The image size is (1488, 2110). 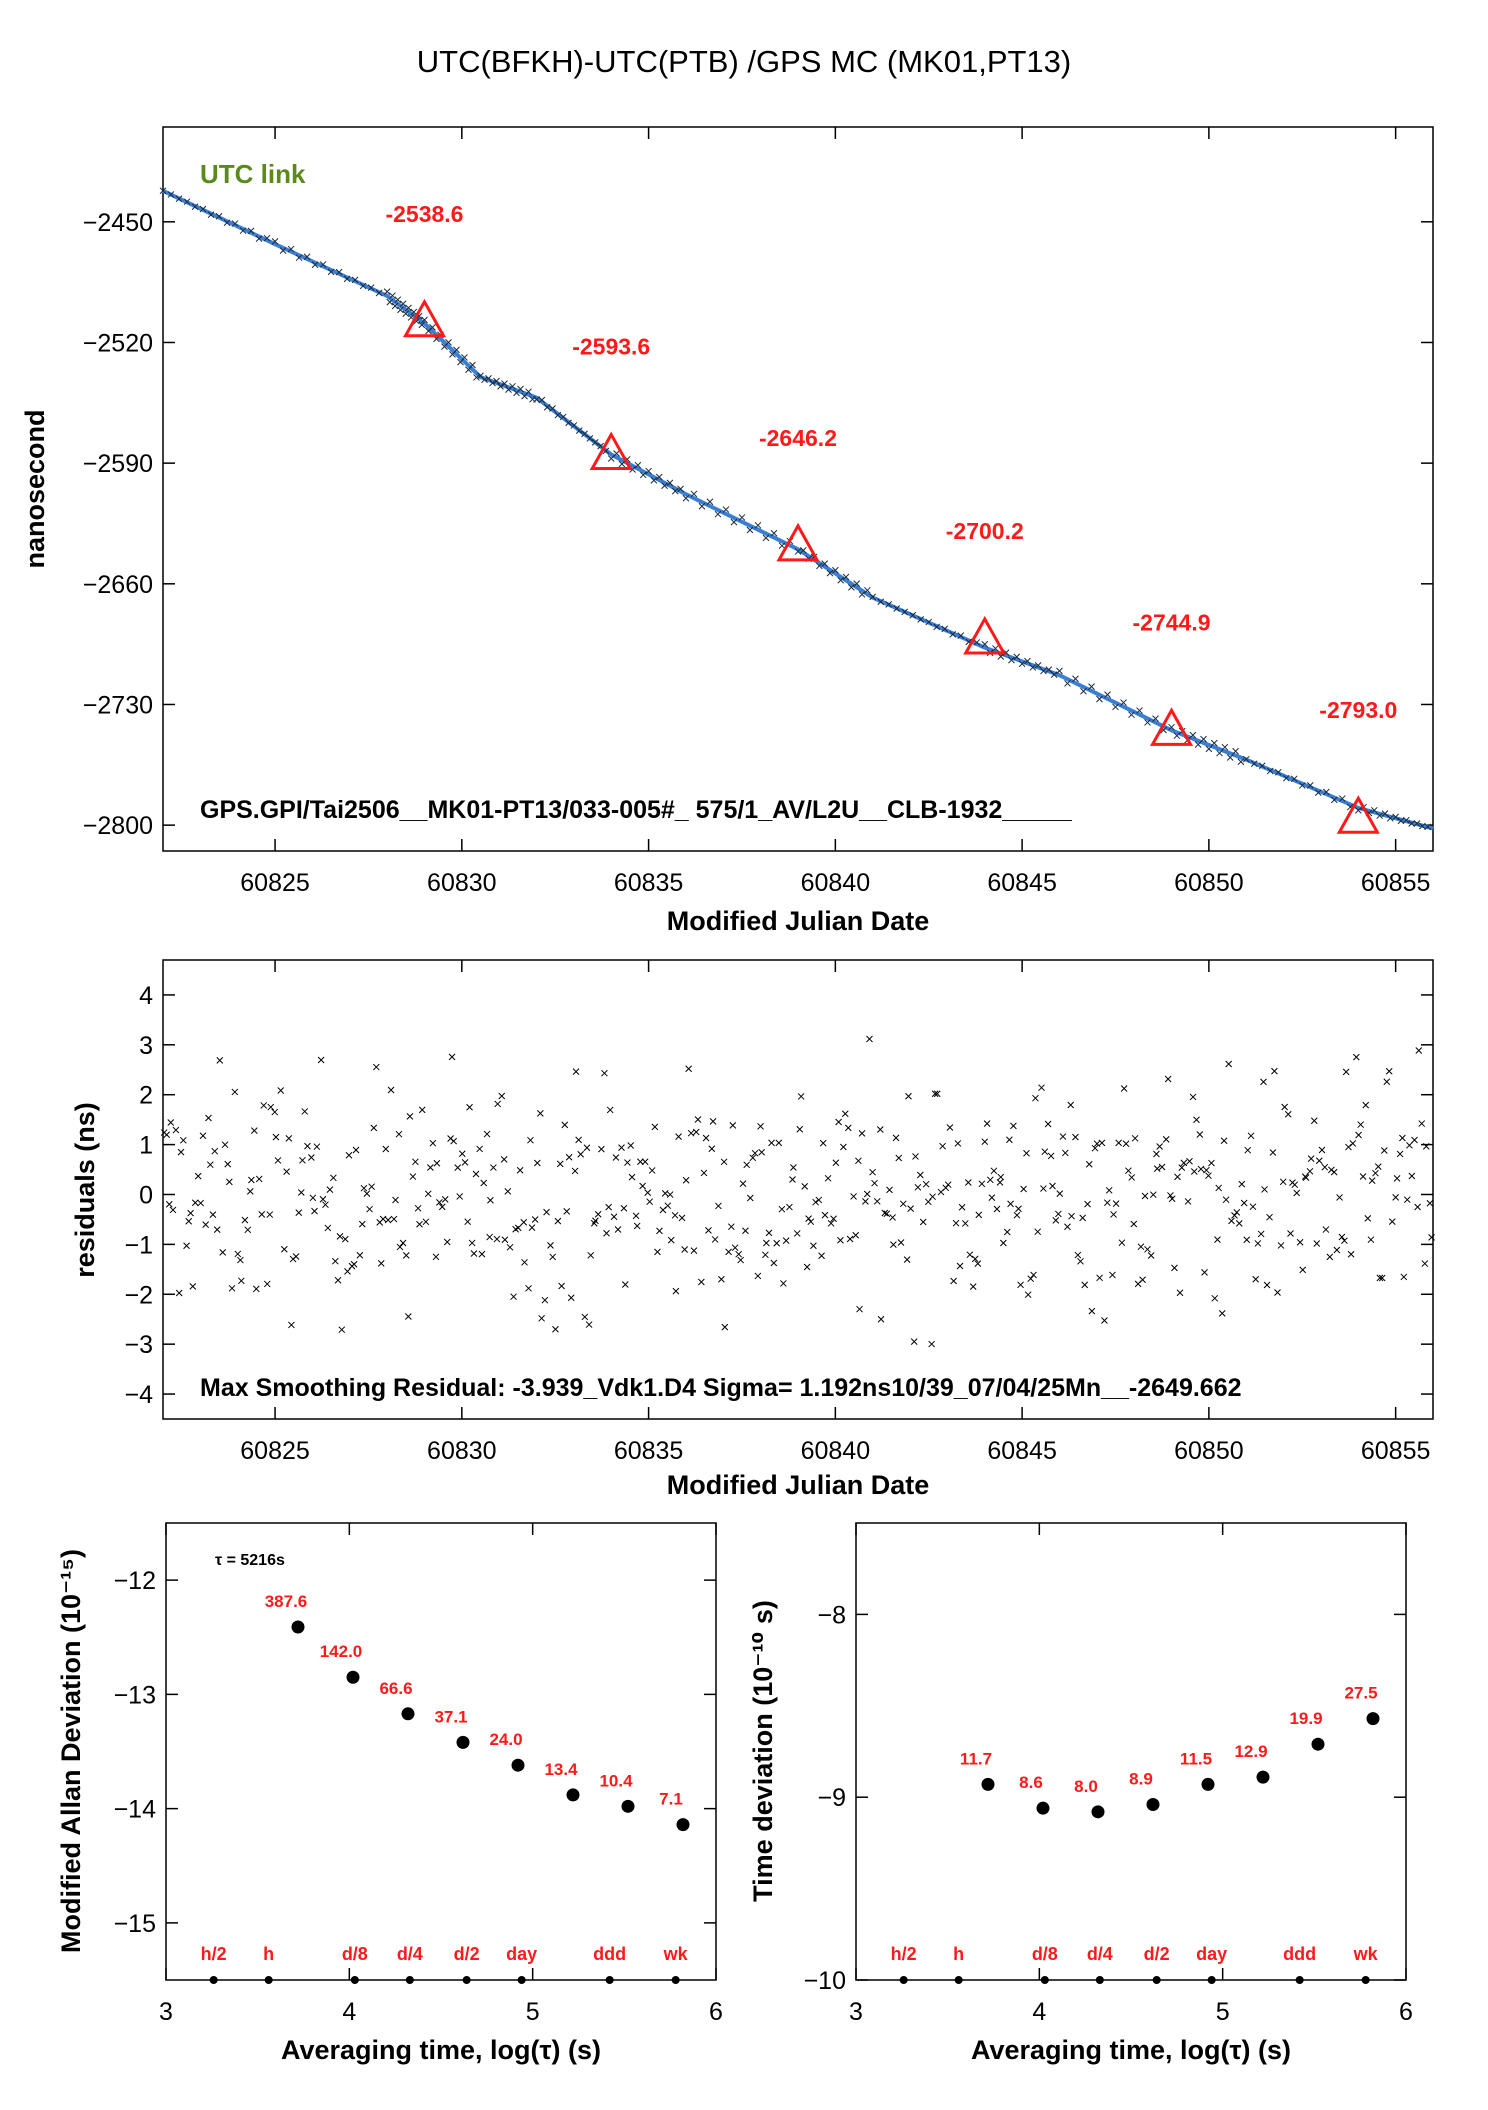 I want to click on mdev-point-label: 387.6, so click(x=286, y=1601).